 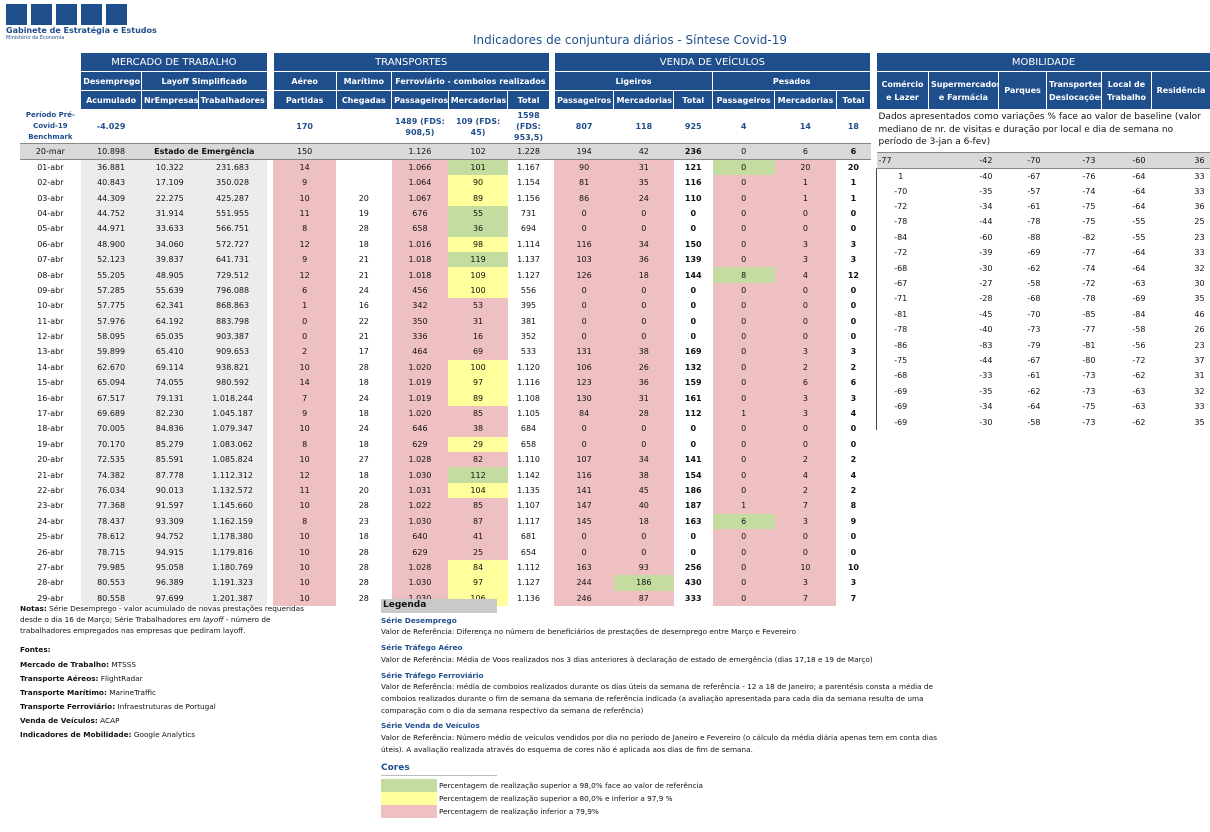 What do you see at coordinates (528, 275) in the screenshot?
I see `cell-ferro-total: 1.127` at bounding box center [528, 275].